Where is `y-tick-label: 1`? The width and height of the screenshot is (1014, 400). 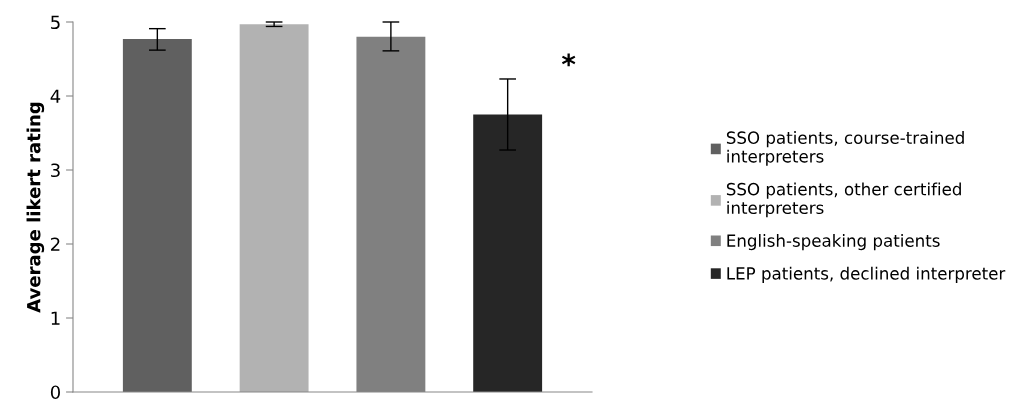 y-tick-label: 1 is located at coordinates (55, 318).